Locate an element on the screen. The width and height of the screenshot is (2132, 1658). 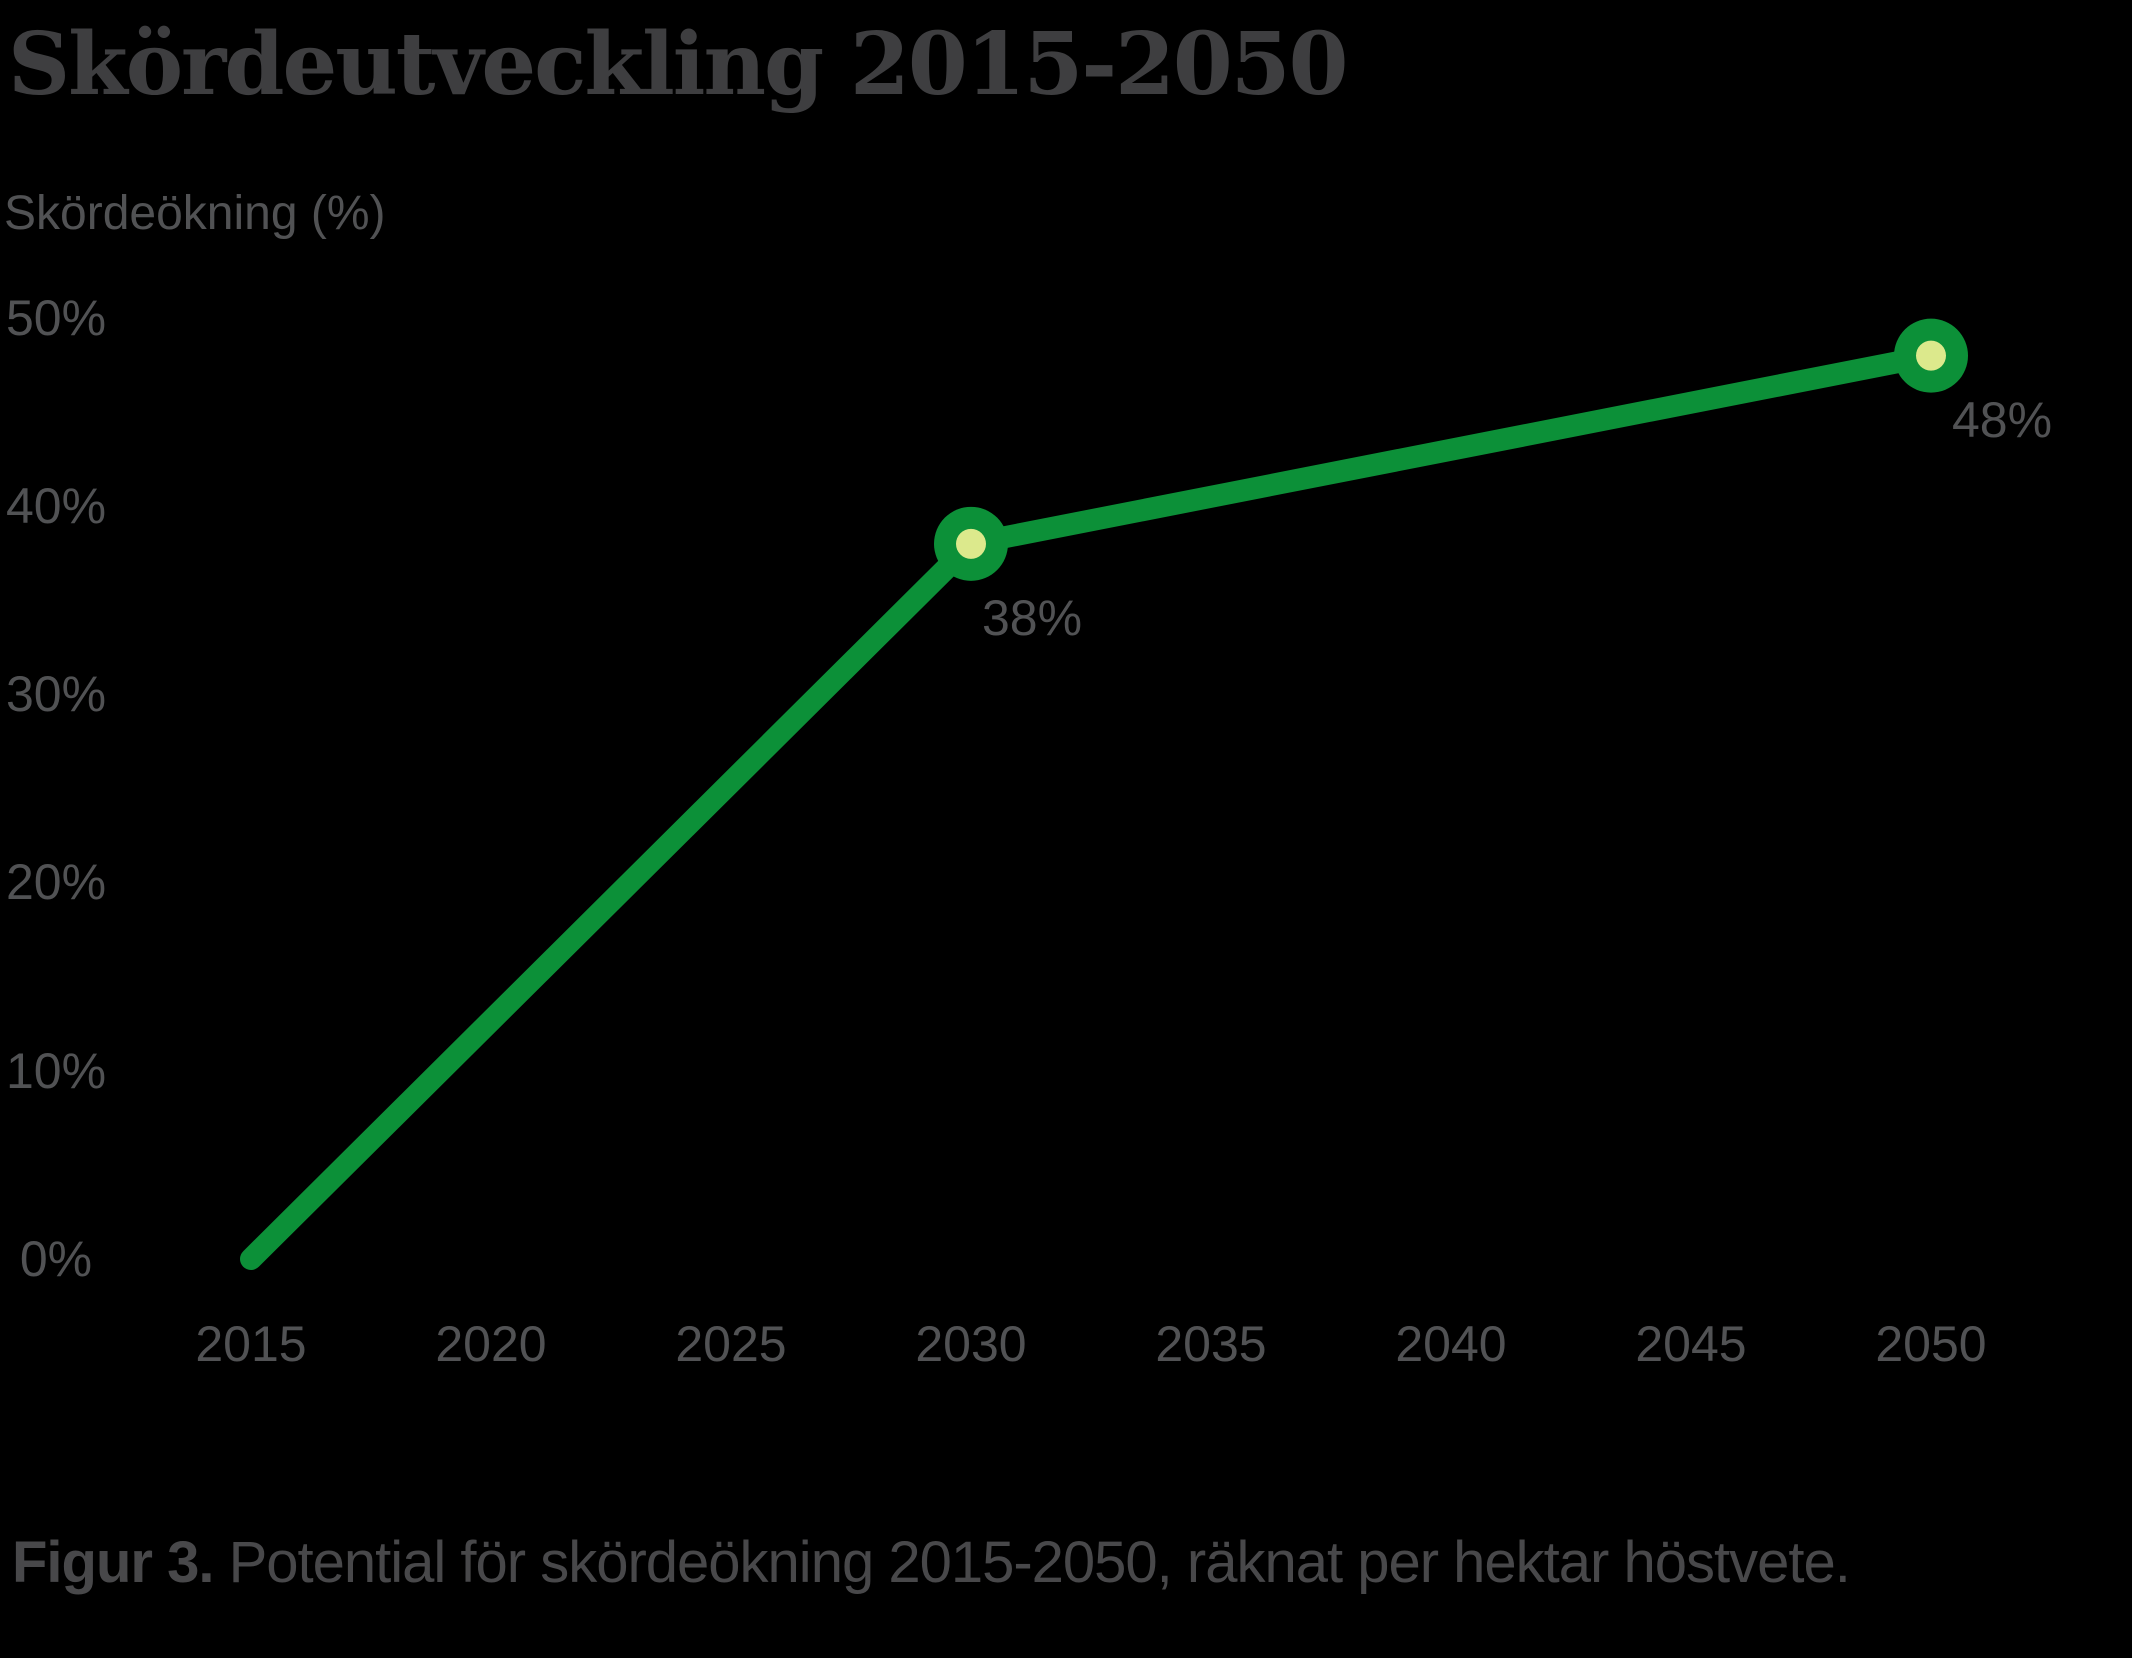
y-axis-title: Skördeökning (%) is located at coordinates (195, 213).